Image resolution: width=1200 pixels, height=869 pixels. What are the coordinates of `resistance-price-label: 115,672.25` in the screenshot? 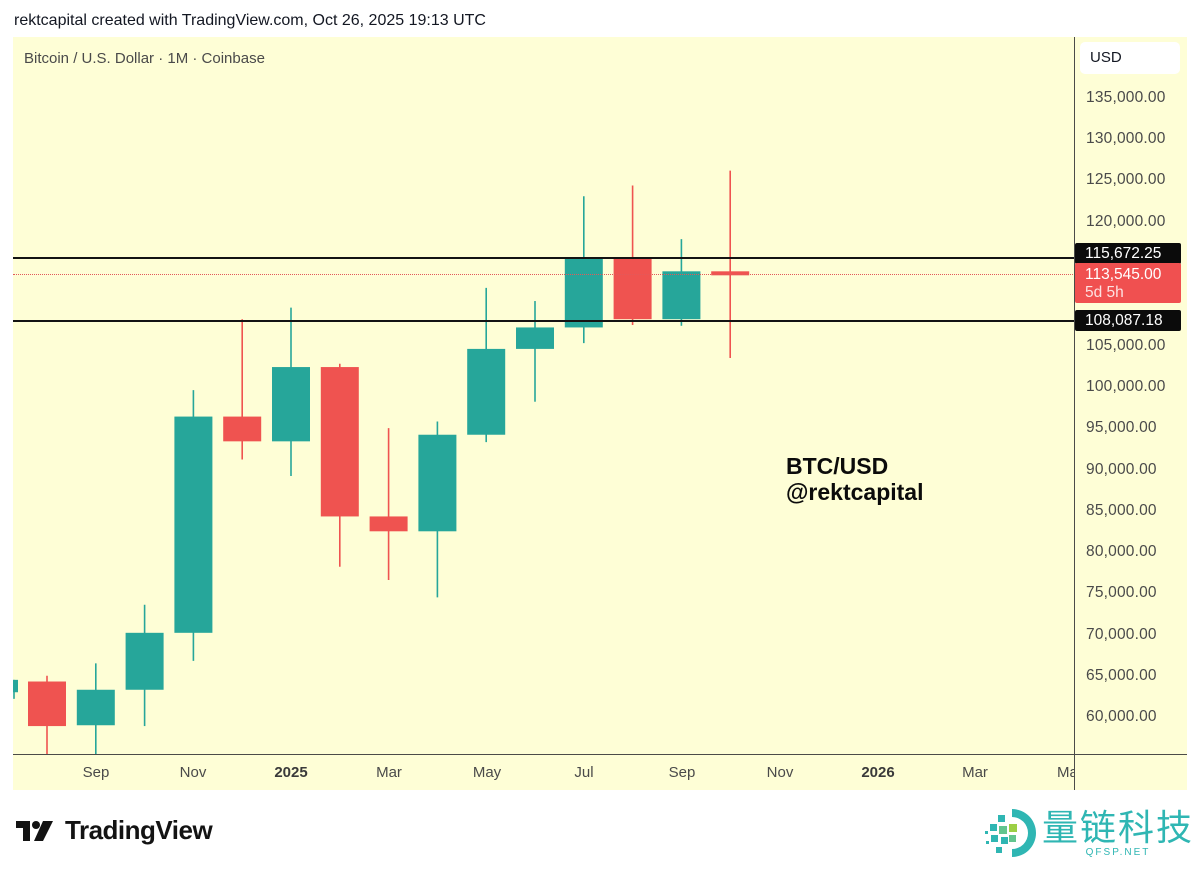 It's located at (1128, 253).